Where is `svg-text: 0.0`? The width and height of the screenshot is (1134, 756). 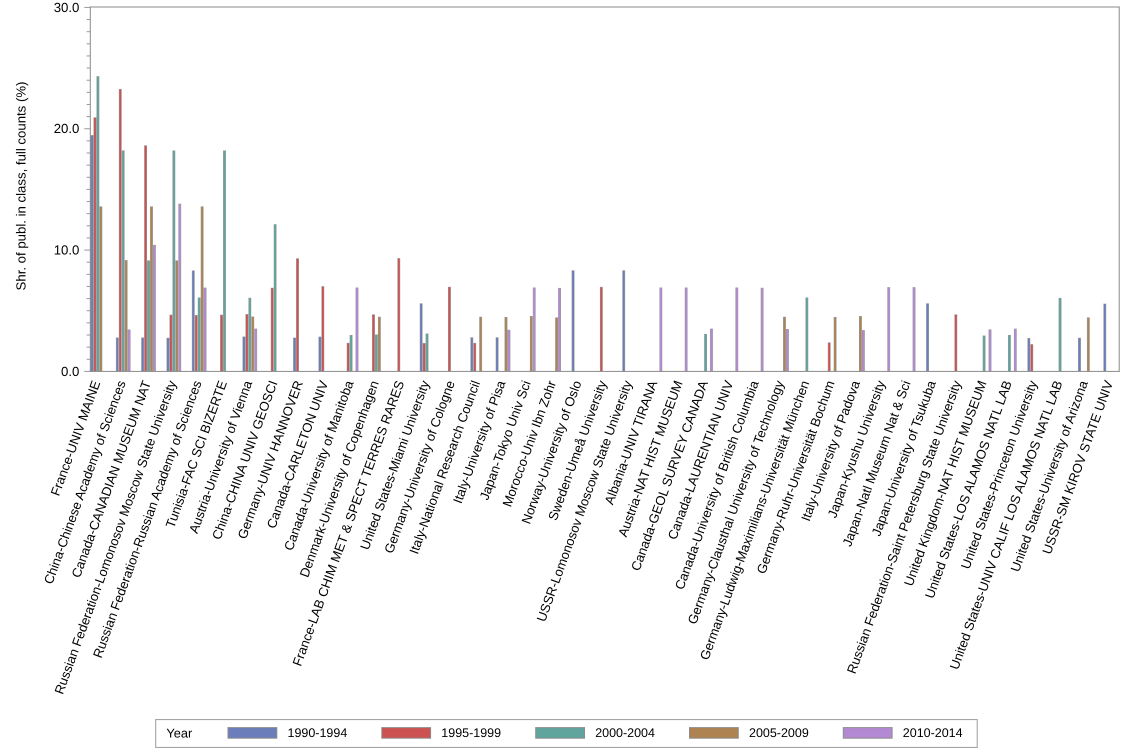 svg-text: 0.0 is located at coordinates (70, 371).